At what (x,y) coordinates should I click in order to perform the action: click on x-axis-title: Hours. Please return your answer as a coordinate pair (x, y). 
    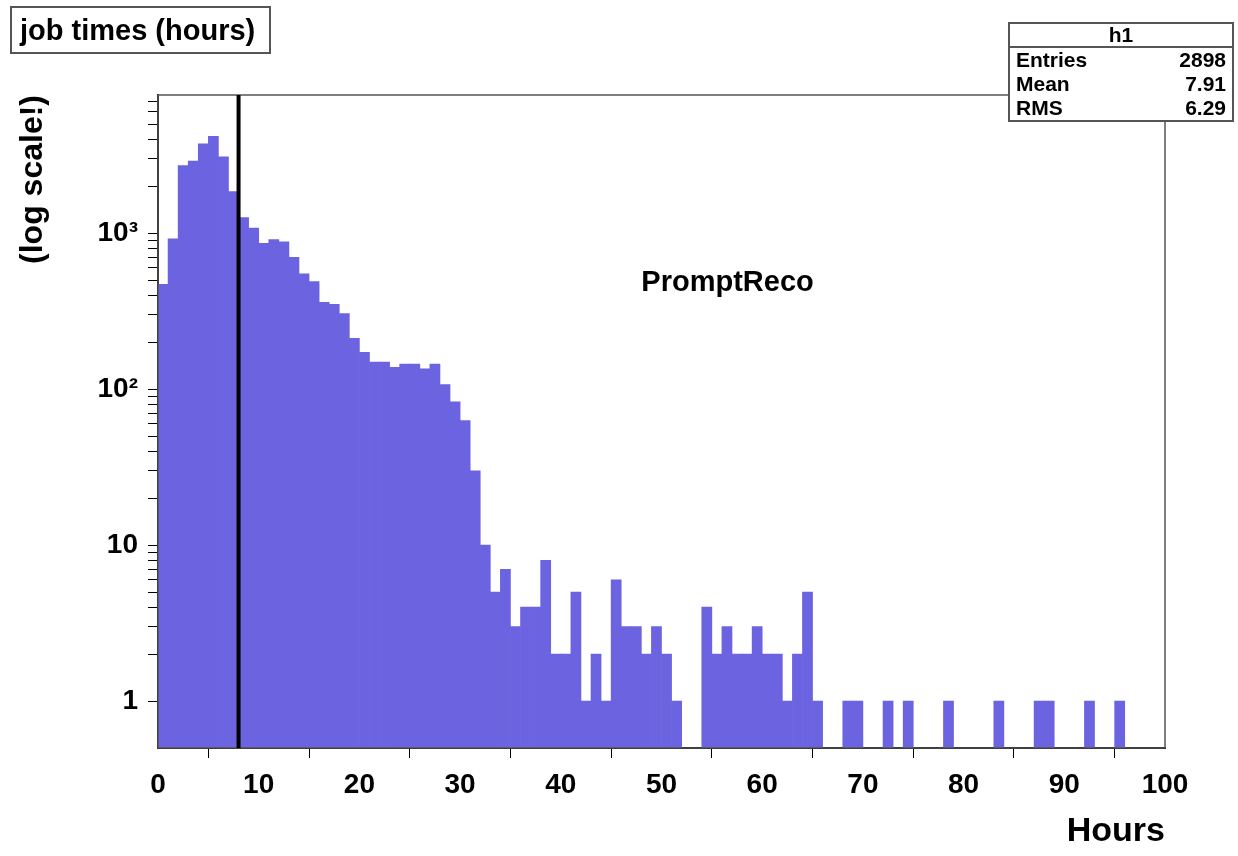
    Looking at the image, I should click on (1115, 828).